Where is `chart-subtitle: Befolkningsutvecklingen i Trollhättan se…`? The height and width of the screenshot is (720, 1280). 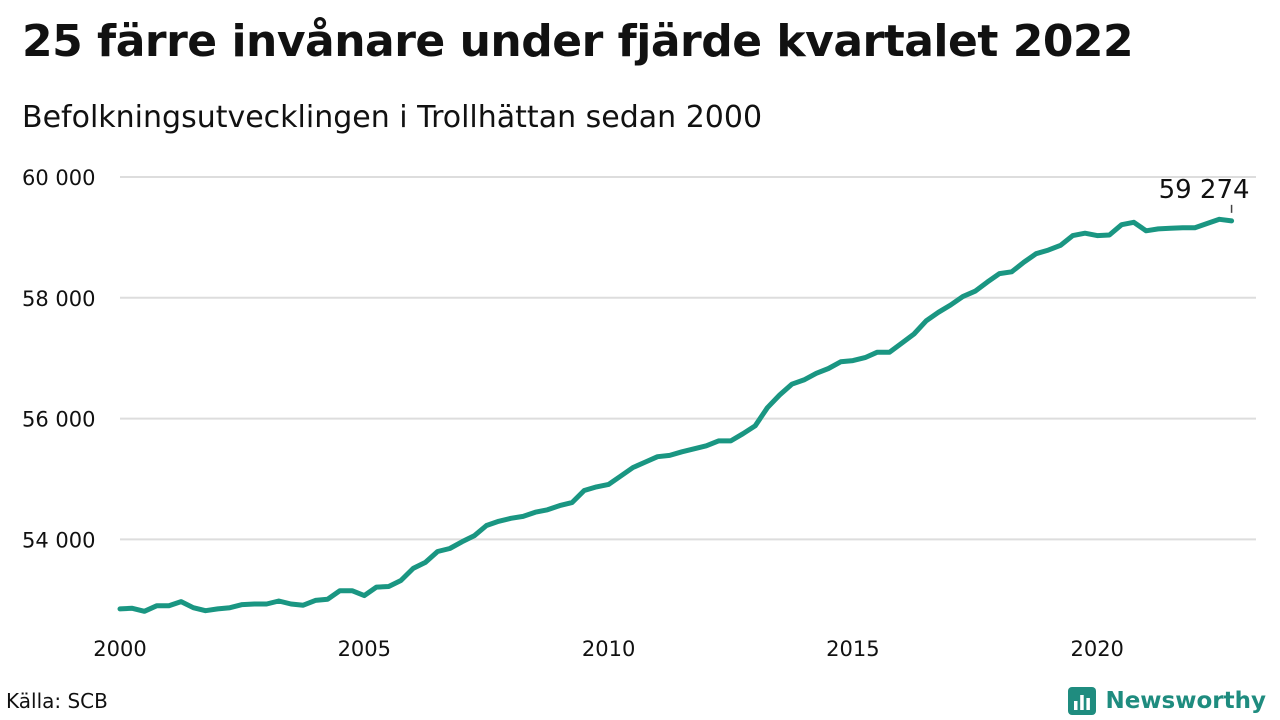
chart-subtitle: Befolkningsutvecklingen i Trollhättan se… is located at coordinates (392, 117).